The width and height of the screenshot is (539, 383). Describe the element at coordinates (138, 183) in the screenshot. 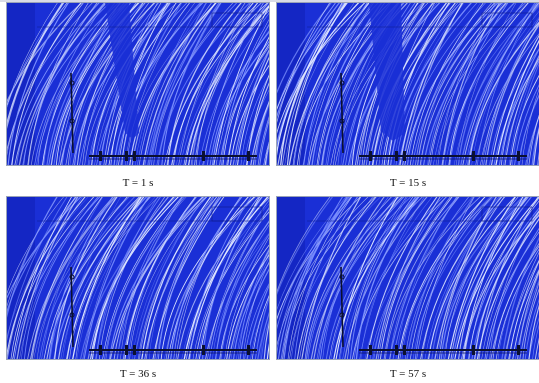

I see `panel-caption: T = 1 s` at that location.